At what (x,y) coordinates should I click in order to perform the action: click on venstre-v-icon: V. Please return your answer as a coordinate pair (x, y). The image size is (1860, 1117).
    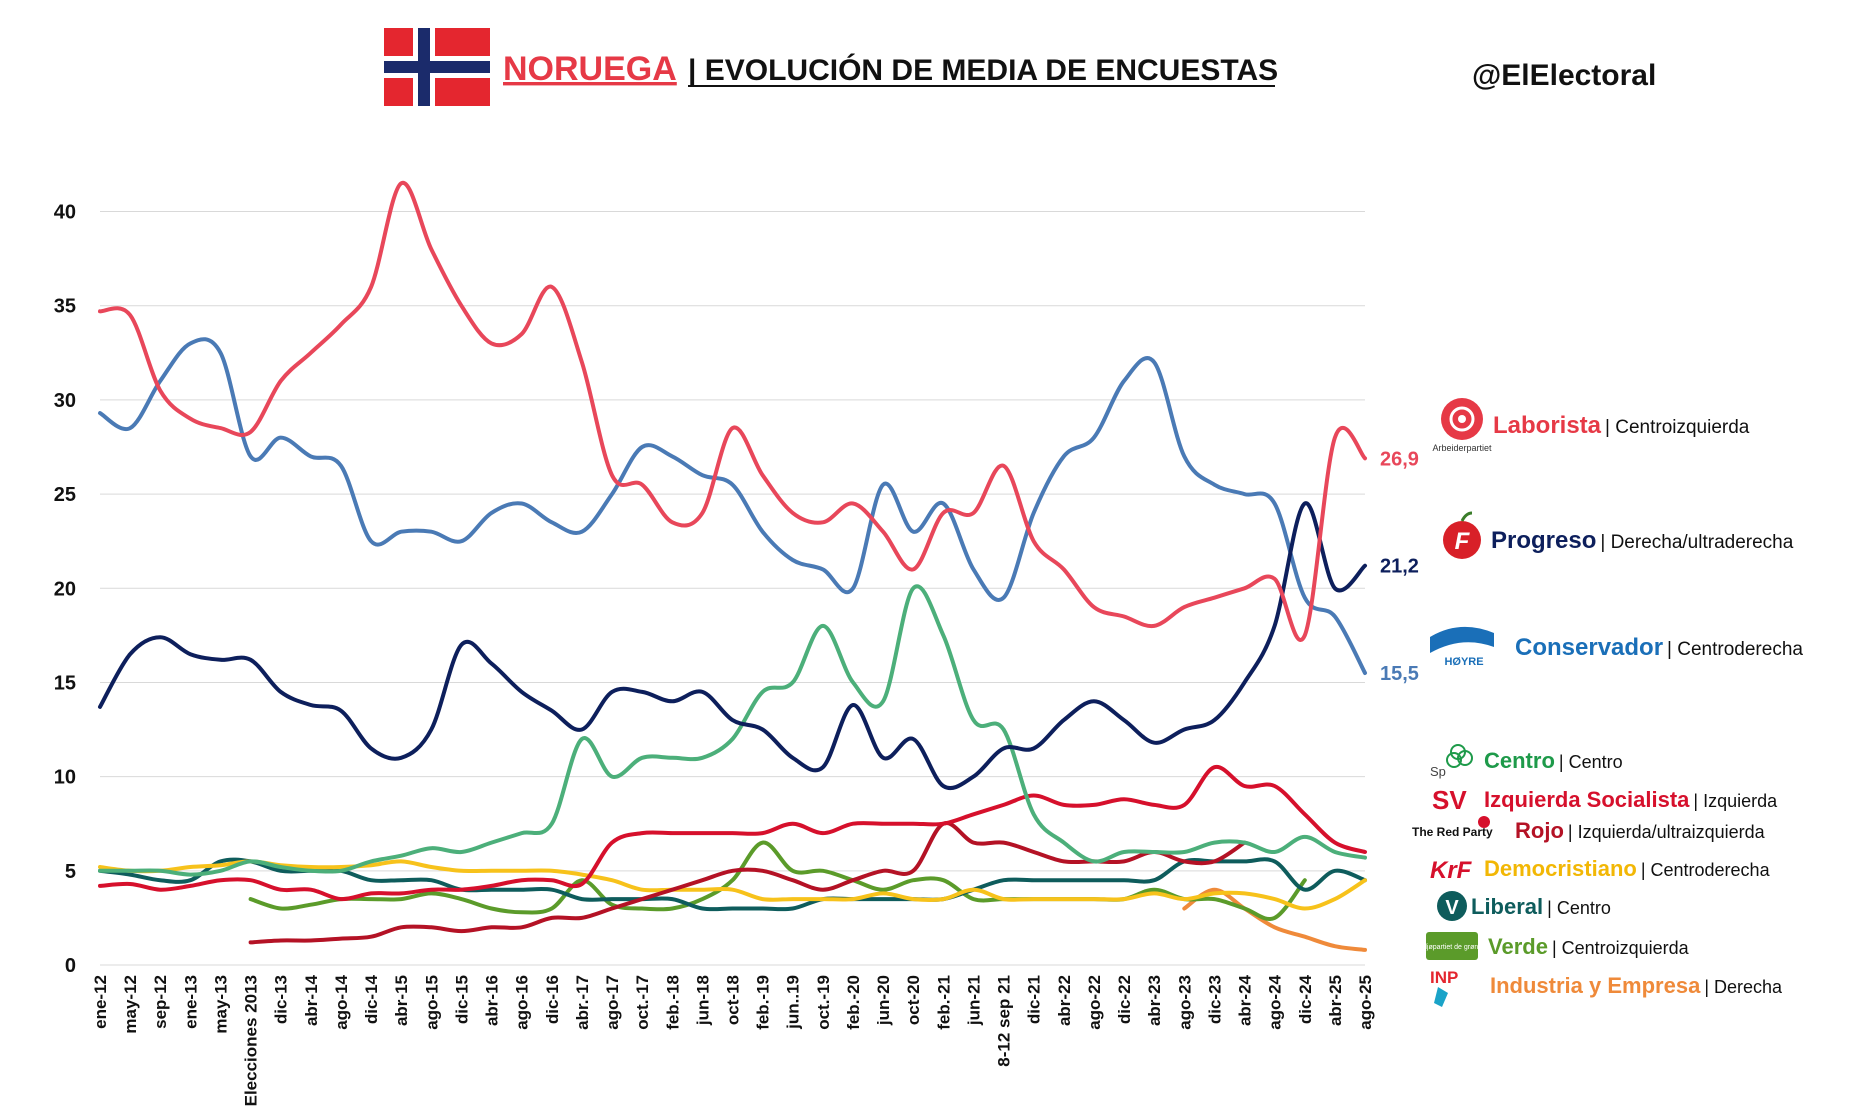
    Looking at the image, I should click on (1452, 906).